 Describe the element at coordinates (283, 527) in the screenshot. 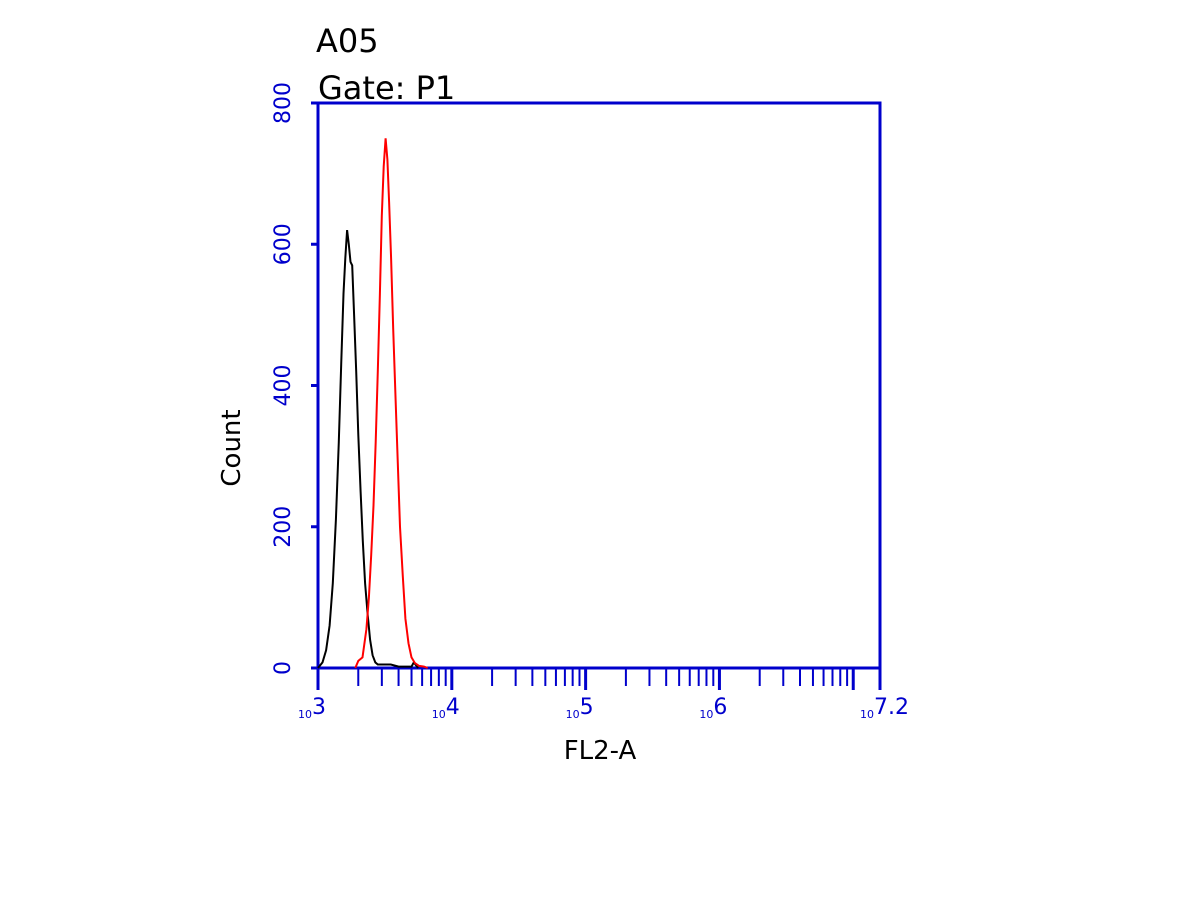

I see `y-tick-label: 200` at that location.